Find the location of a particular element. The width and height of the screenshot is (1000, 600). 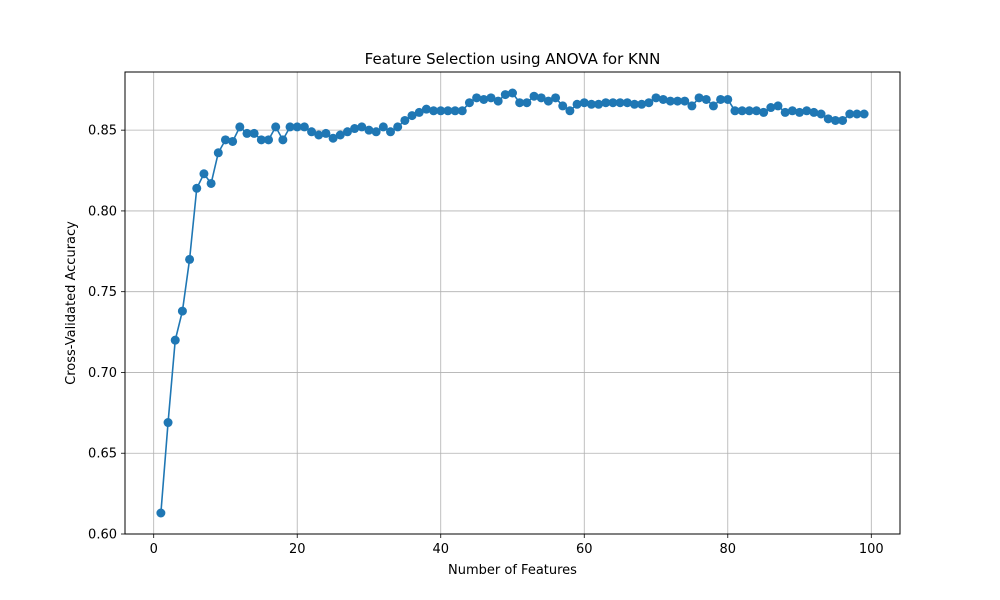

x-axis-label: Number of Features is located at coordinates (512, 570).